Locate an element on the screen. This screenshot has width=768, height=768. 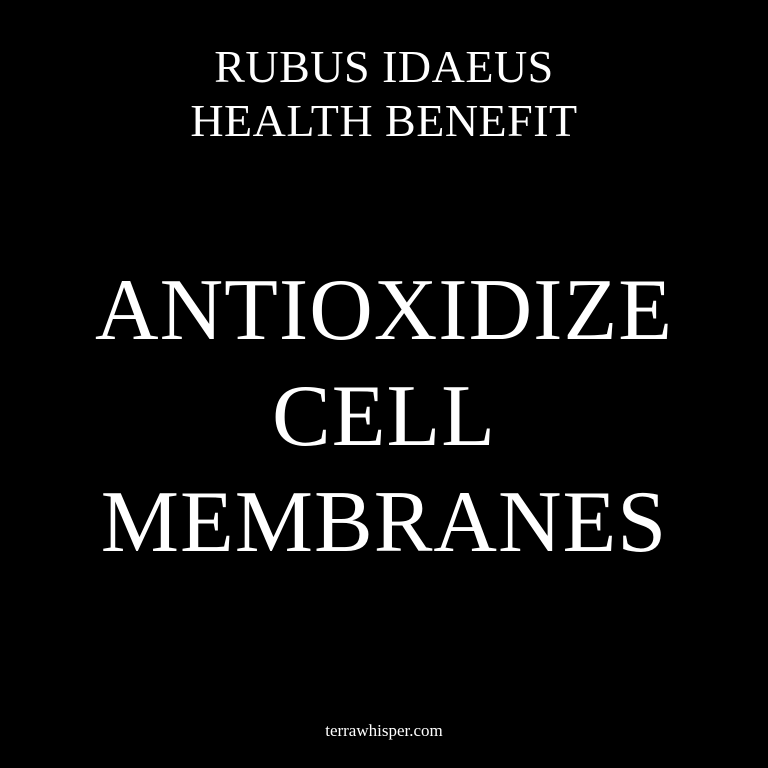
headline-line-2: CELL is located at coordinates (384, 416).